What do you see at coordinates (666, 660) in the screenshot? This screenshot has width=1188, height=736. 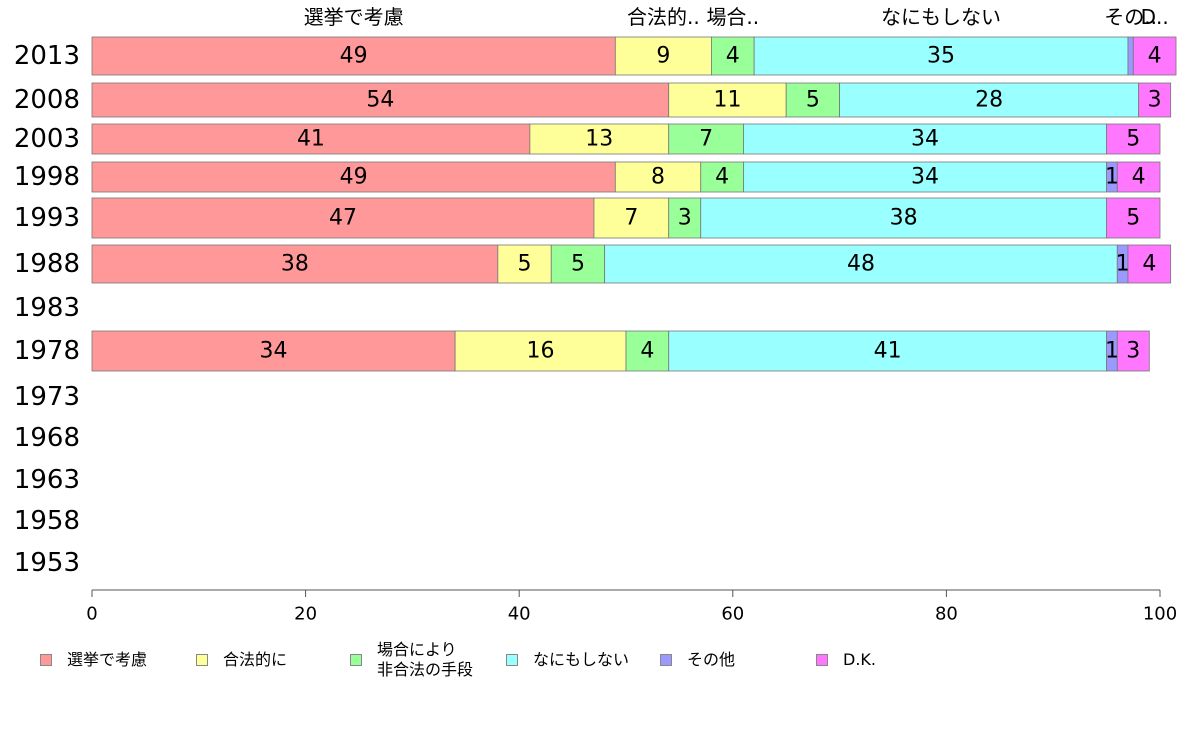 I see `legend-swatch-s4` at bounding box center [666, 660].